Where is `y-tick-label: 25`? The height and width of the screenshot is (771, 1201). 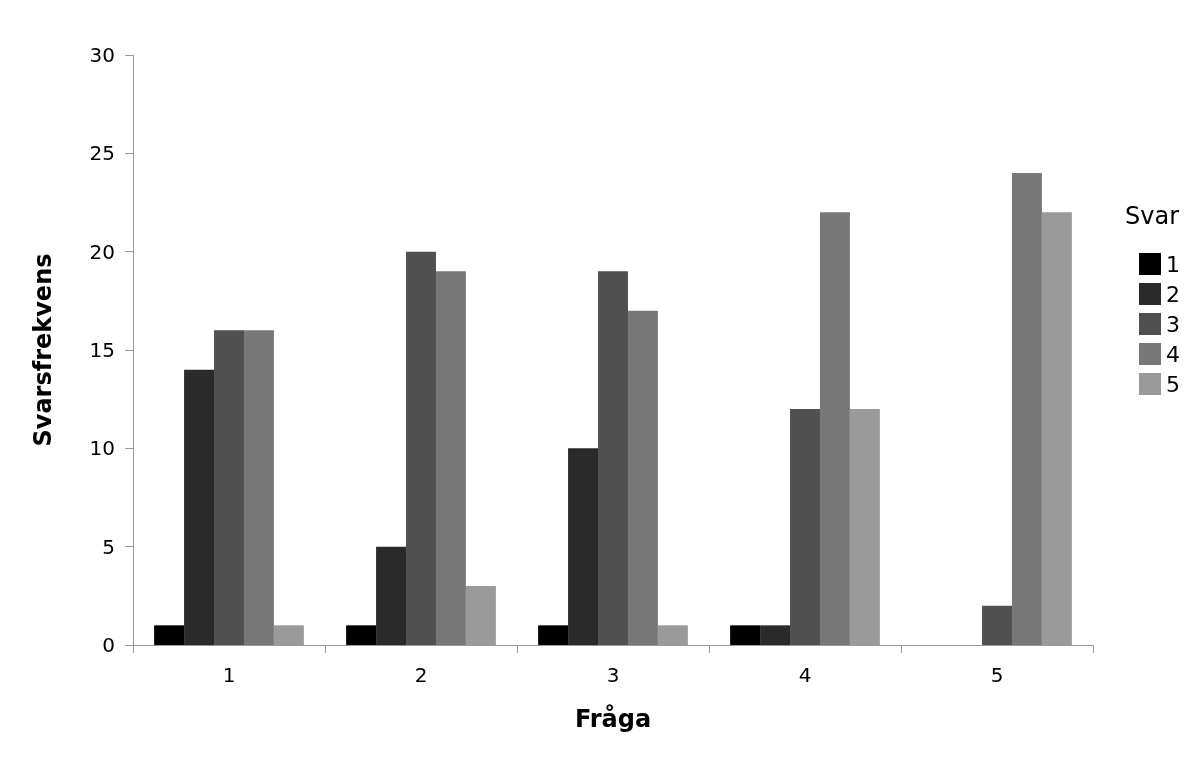
y-tick-label: 25 is located at coordinates (102, 153).